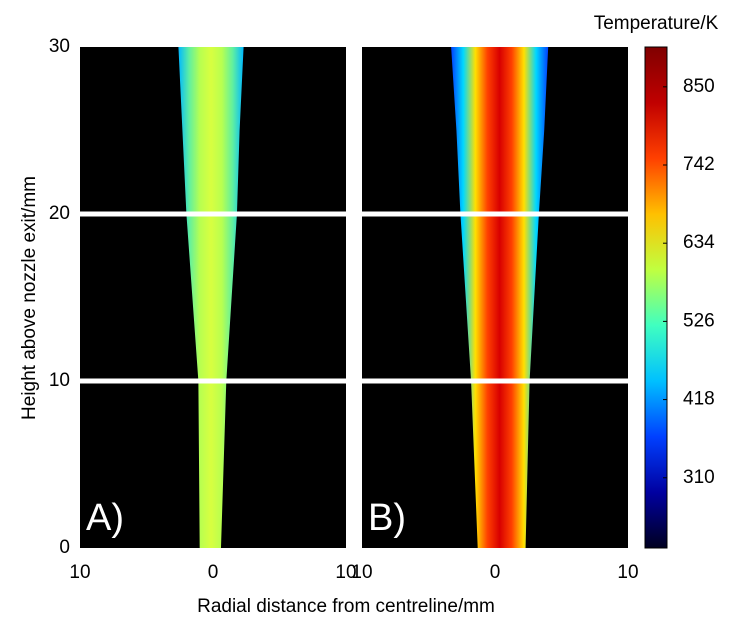 This screenshot has width=741, height=627. I want to click on panel-label: A), so click(105, 518).